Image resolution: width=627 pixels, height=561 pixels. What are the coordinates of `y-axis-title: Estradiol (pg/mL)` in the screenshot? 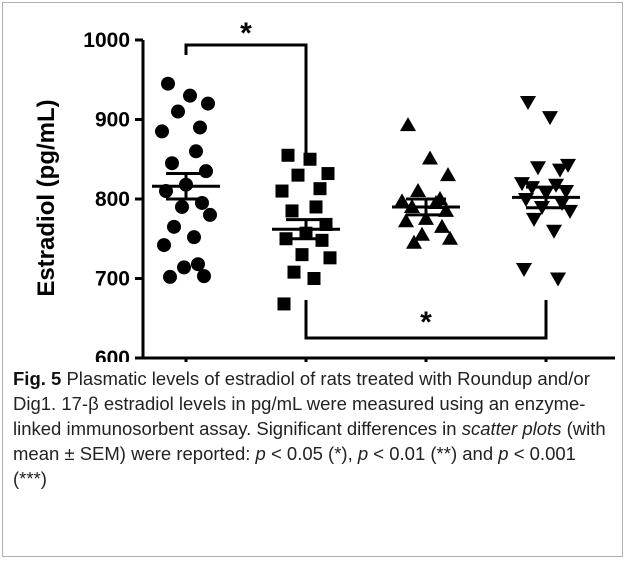 It's located at (46, 197).